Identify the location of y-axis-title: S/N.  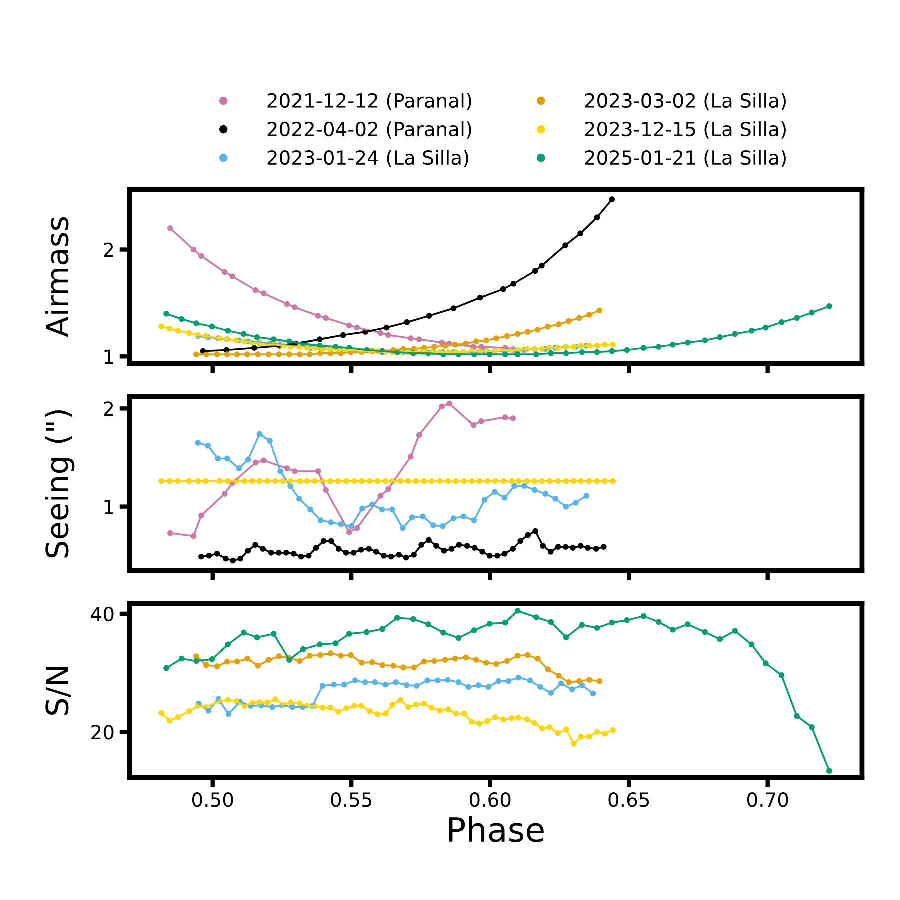
(59, 691).